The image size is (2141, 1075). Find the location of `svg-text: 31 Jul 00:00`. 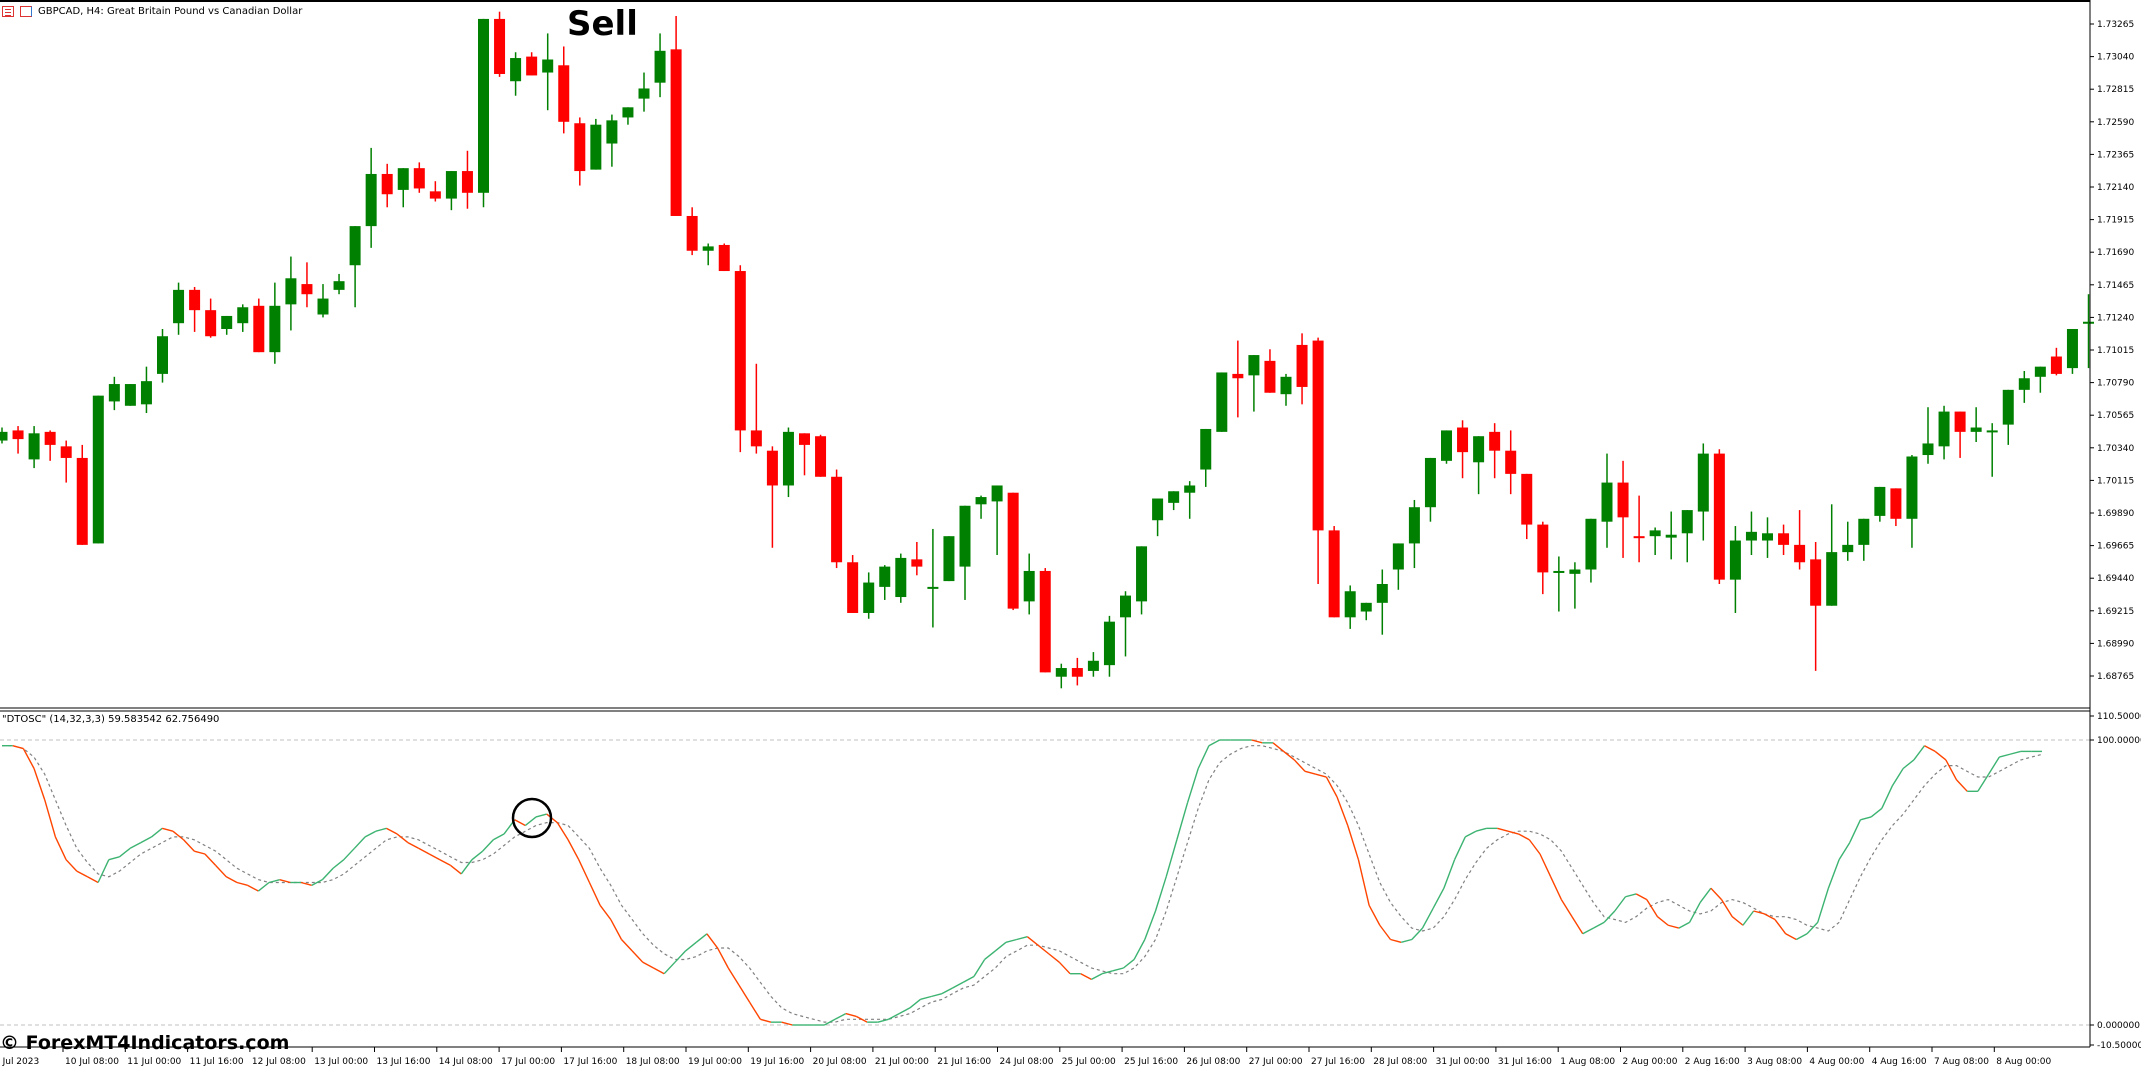

svg-text: 31 Jul 00:00 is located at coordinates (1463, 1062).